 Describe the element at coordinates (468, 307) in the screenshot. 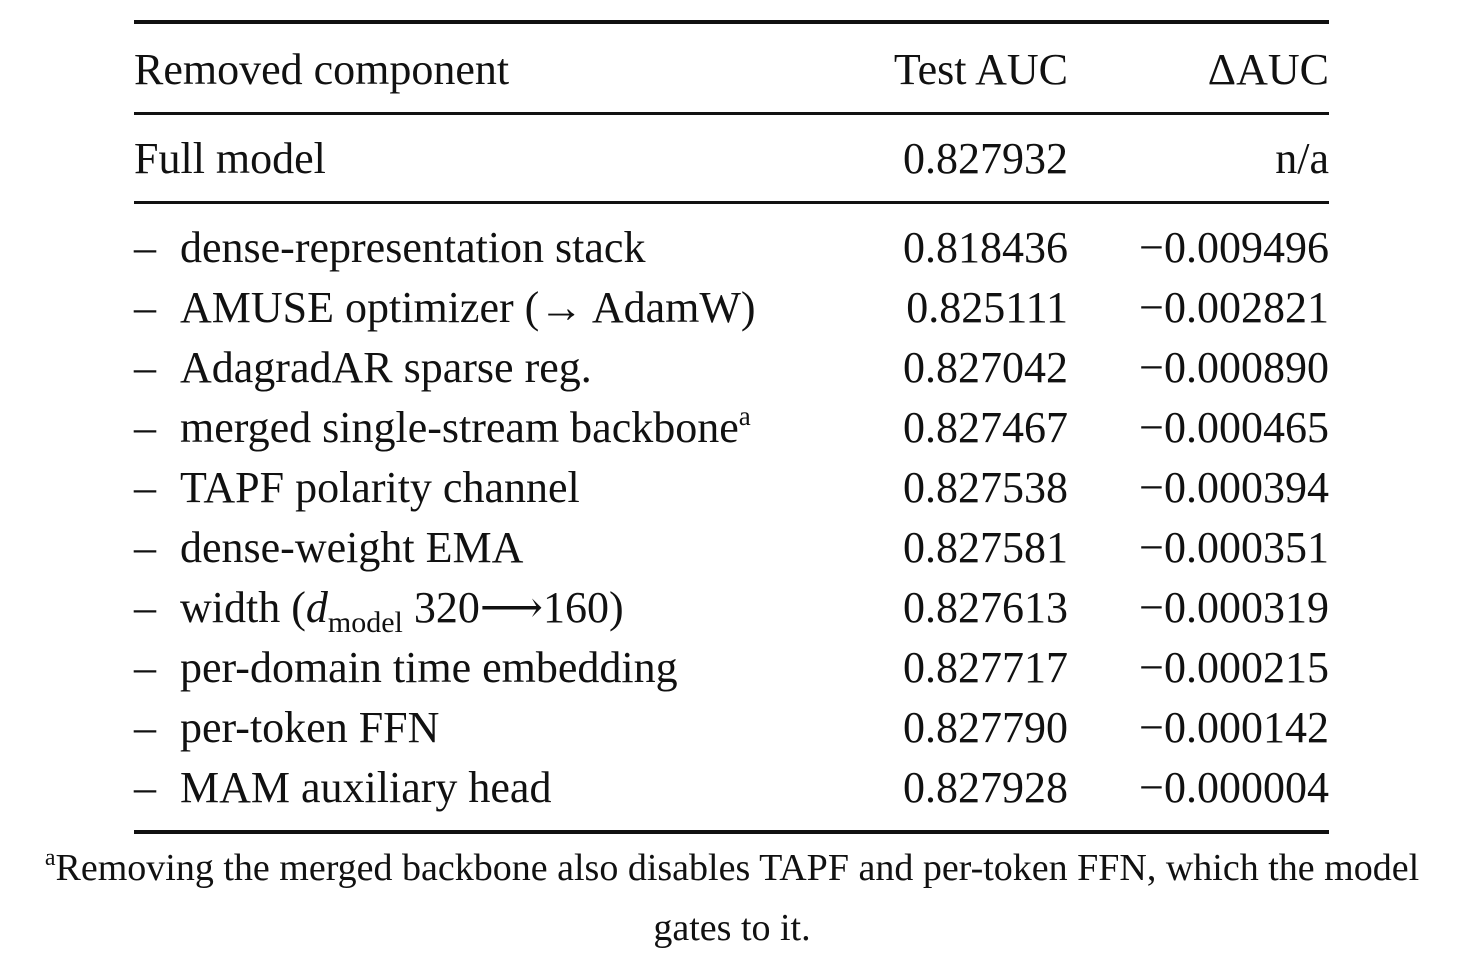

I see `row-component-name: AMUSE optimizer (→ AdamW)` at that location.